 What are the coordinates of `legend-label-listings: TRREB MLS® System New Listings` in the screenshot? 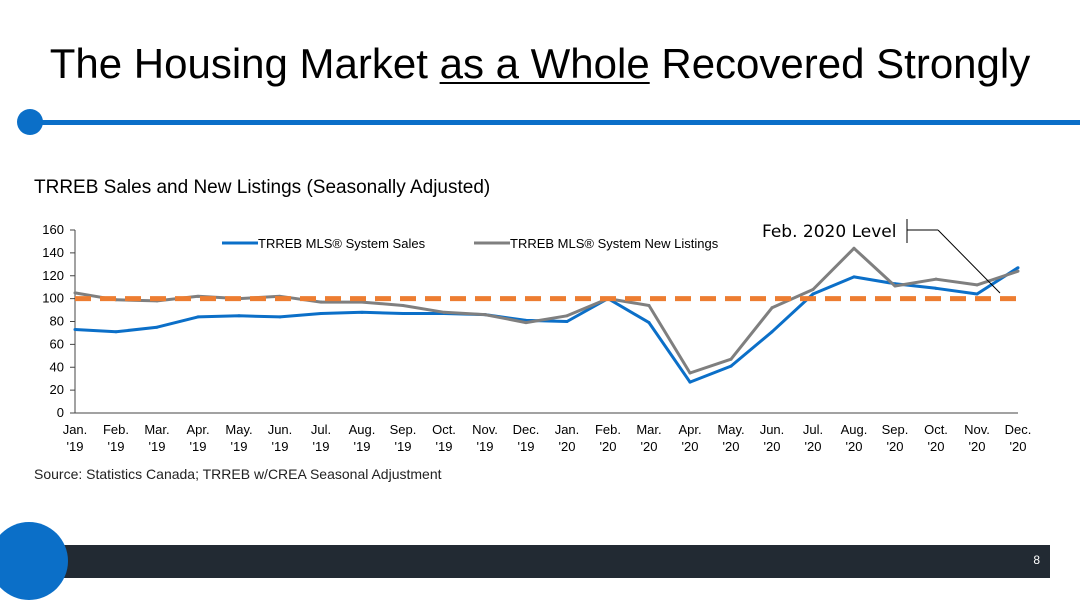 It's located at (614, 243).